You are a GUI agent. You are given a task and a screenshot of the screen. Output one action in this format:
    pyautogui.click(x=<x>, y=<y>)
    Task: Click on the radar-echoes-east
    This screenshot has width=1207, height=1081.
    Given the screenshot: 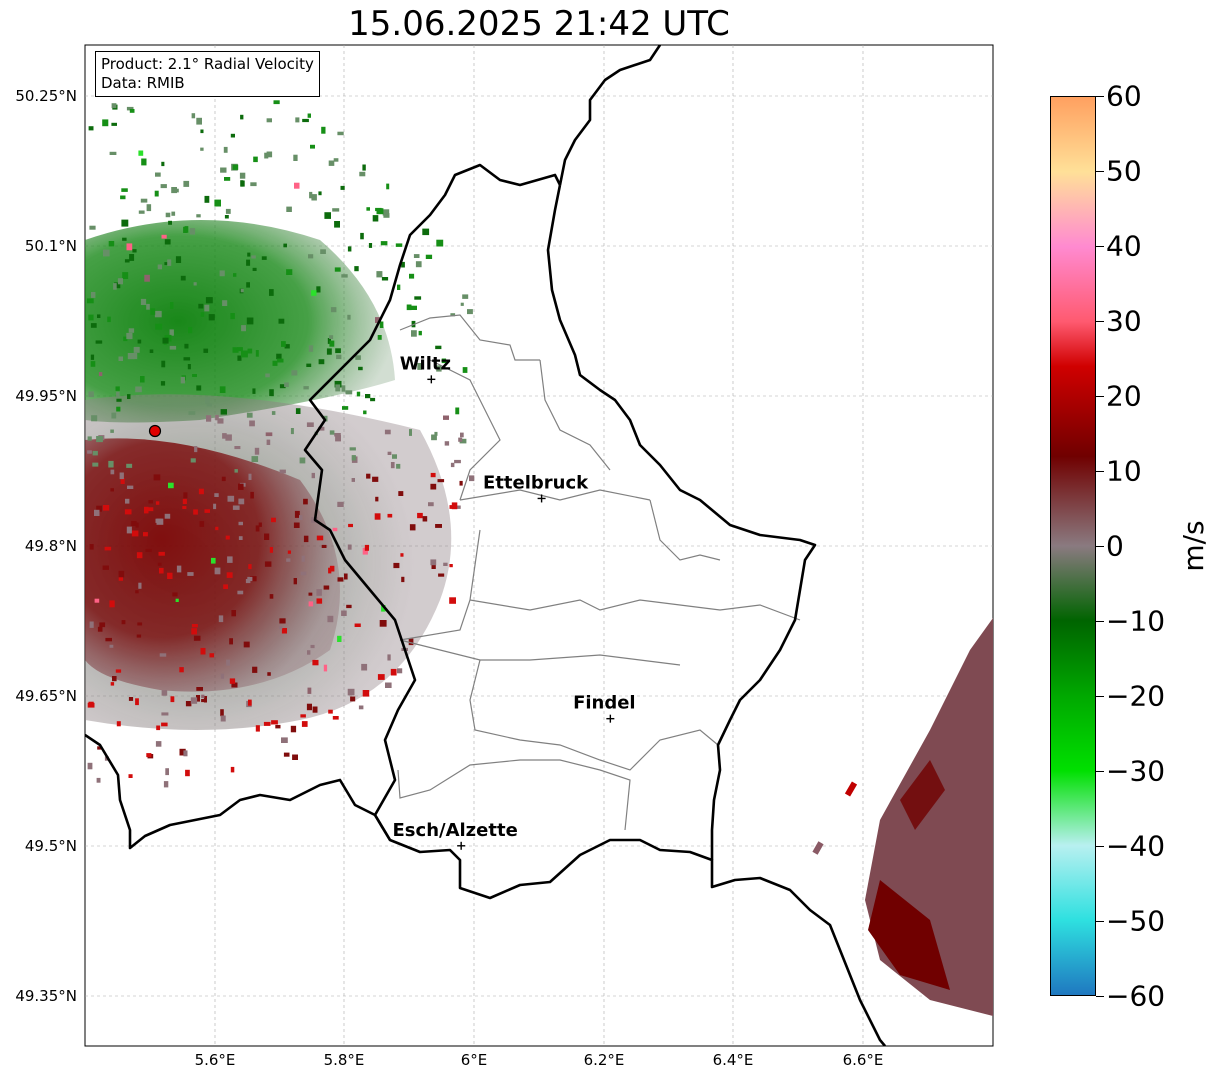 What is the action you would take?
    pyautogui.click(x=902, y=817)
    